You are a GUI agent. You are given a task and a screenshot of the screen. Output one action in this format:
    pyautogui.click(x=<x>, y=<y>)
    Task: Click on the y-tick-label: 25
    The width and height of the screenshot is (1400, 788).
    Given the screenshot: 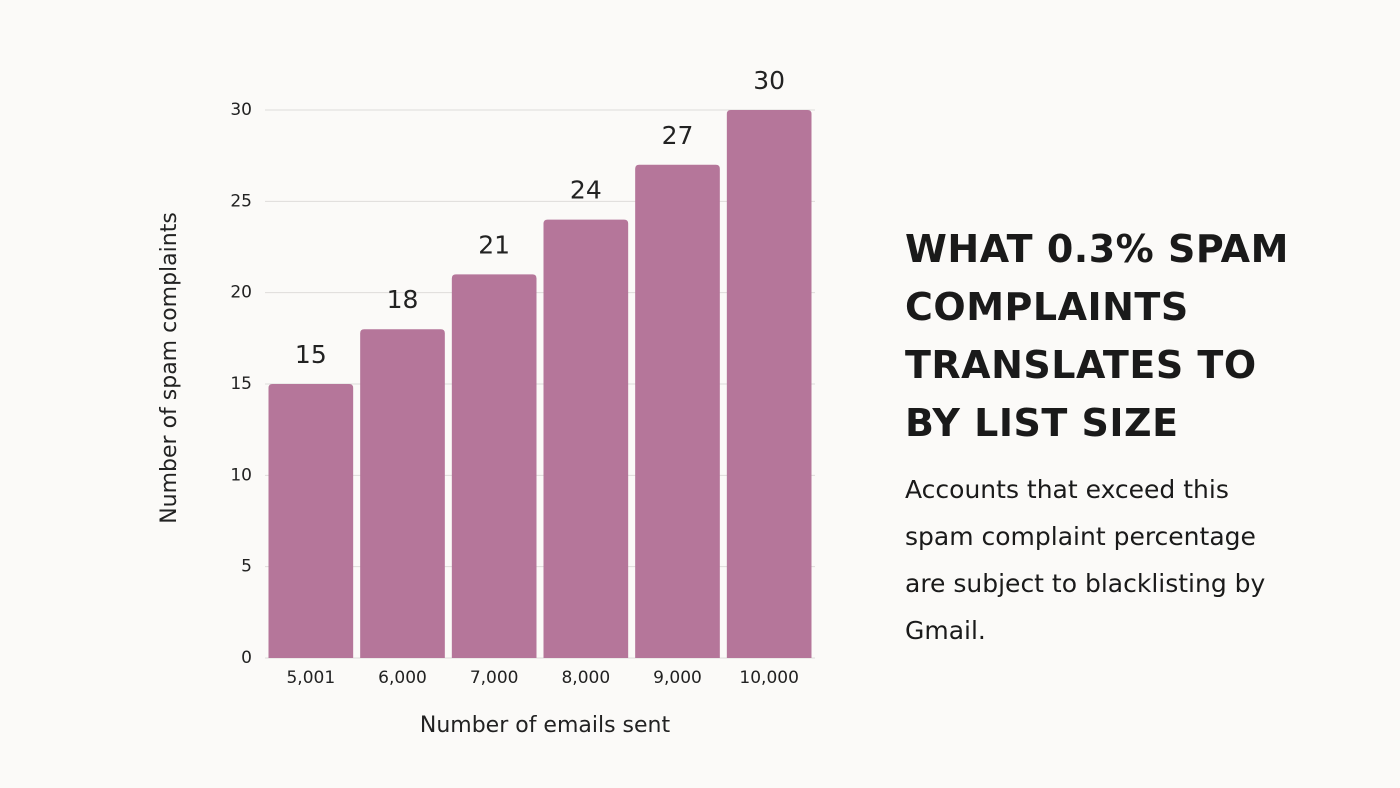 What is the action you would take?
    pyautogui.click(x=241, y=201)
    